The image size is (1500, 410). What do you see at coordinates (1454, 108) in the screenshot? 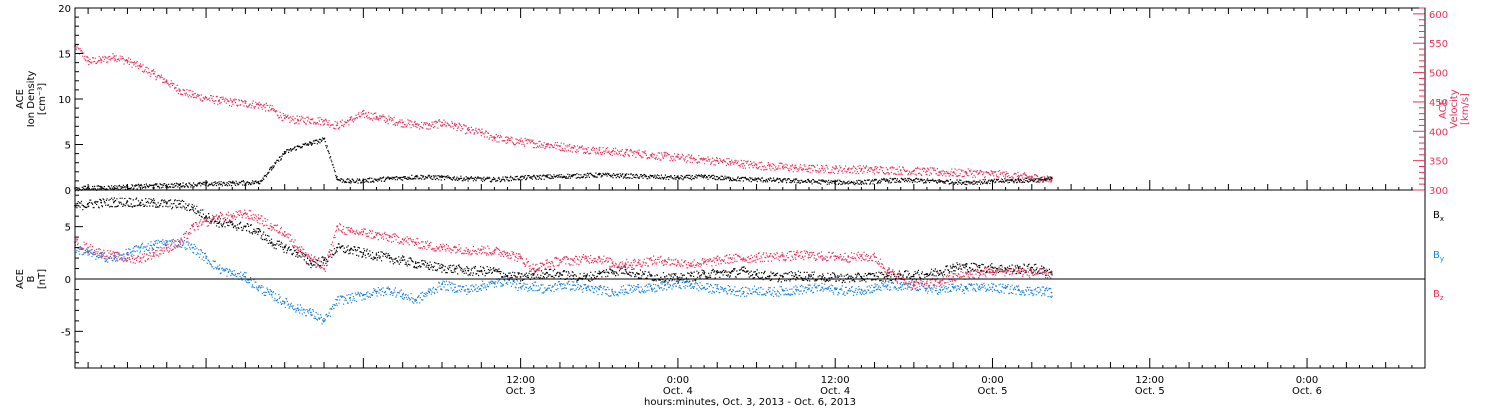
I see `ylabel-velocity: ACE Velocity [km/s]` at bounding box center [1454, 108].